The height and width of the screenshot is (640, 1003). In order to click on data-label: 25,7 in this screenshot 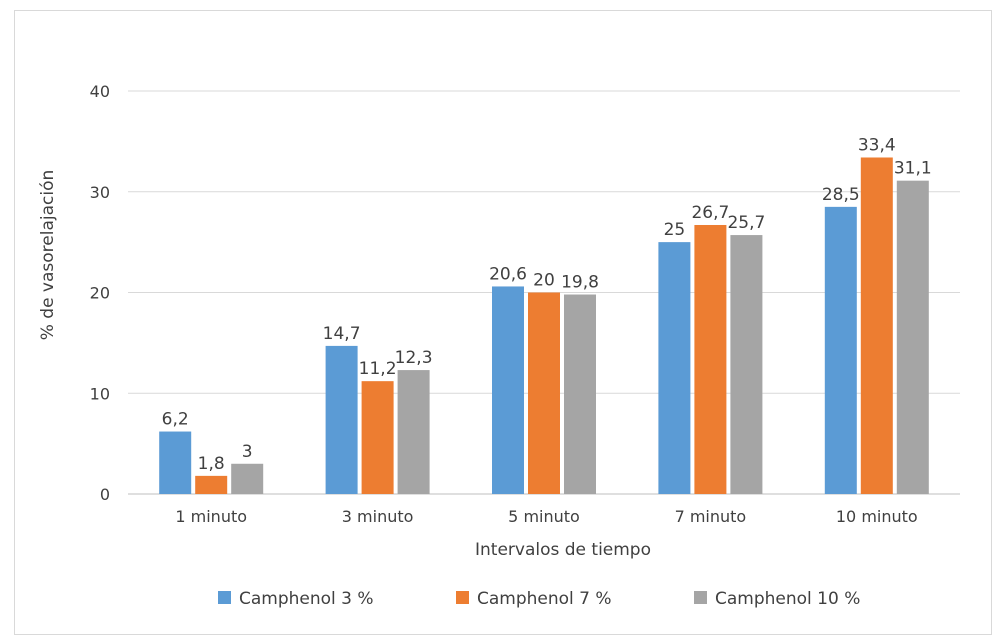, I will do `click(746, 223)`.